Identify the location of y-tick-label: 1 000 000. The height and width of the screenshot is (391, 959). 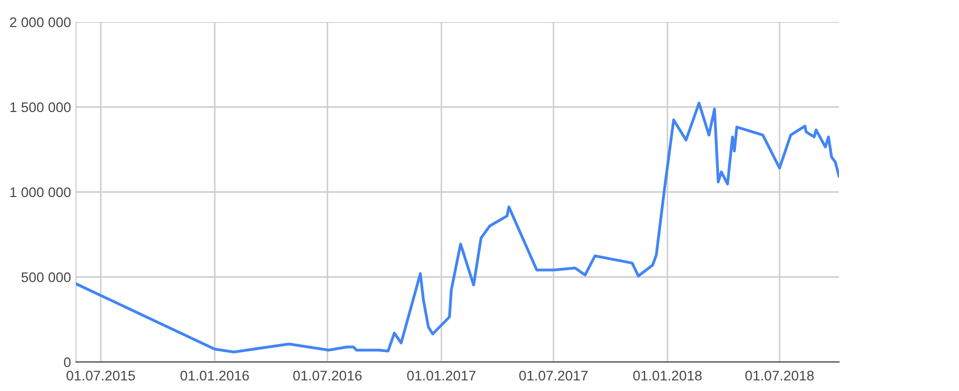
(40, 192).